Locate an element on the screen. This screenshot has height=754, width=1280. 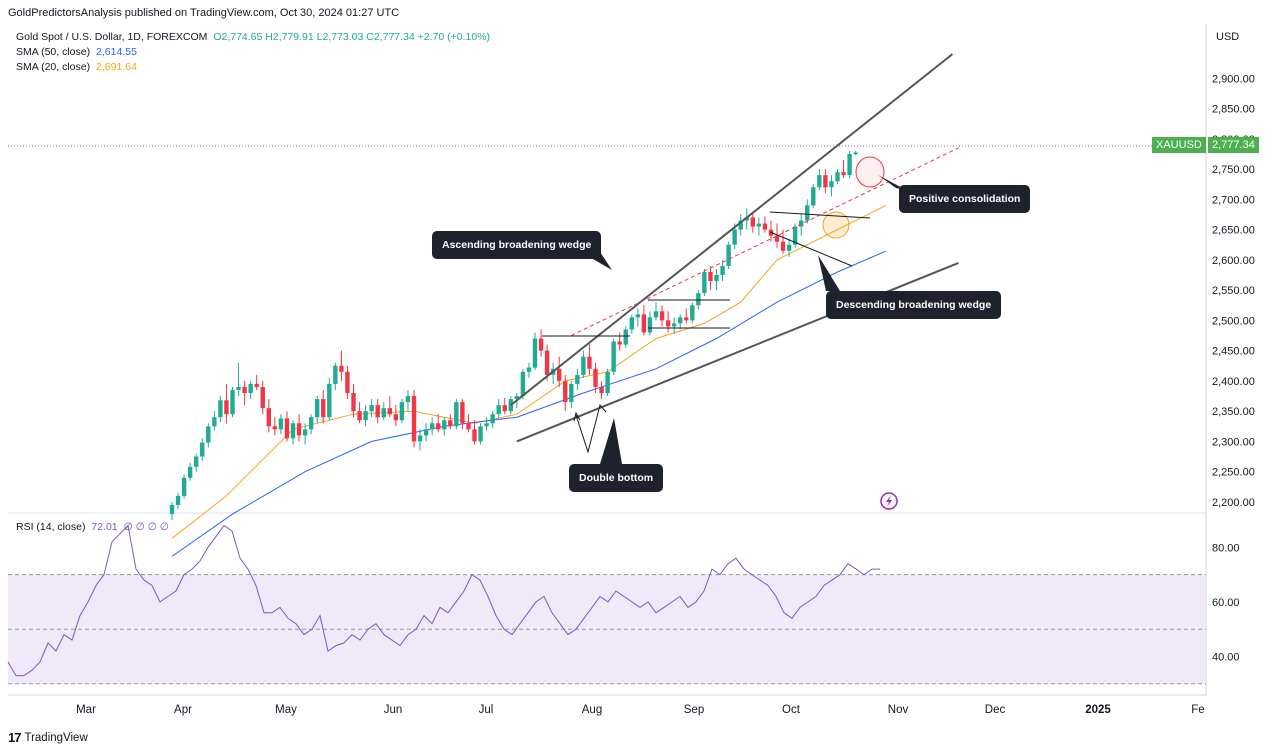
breakout-circle is located at coordinates (836, 225).